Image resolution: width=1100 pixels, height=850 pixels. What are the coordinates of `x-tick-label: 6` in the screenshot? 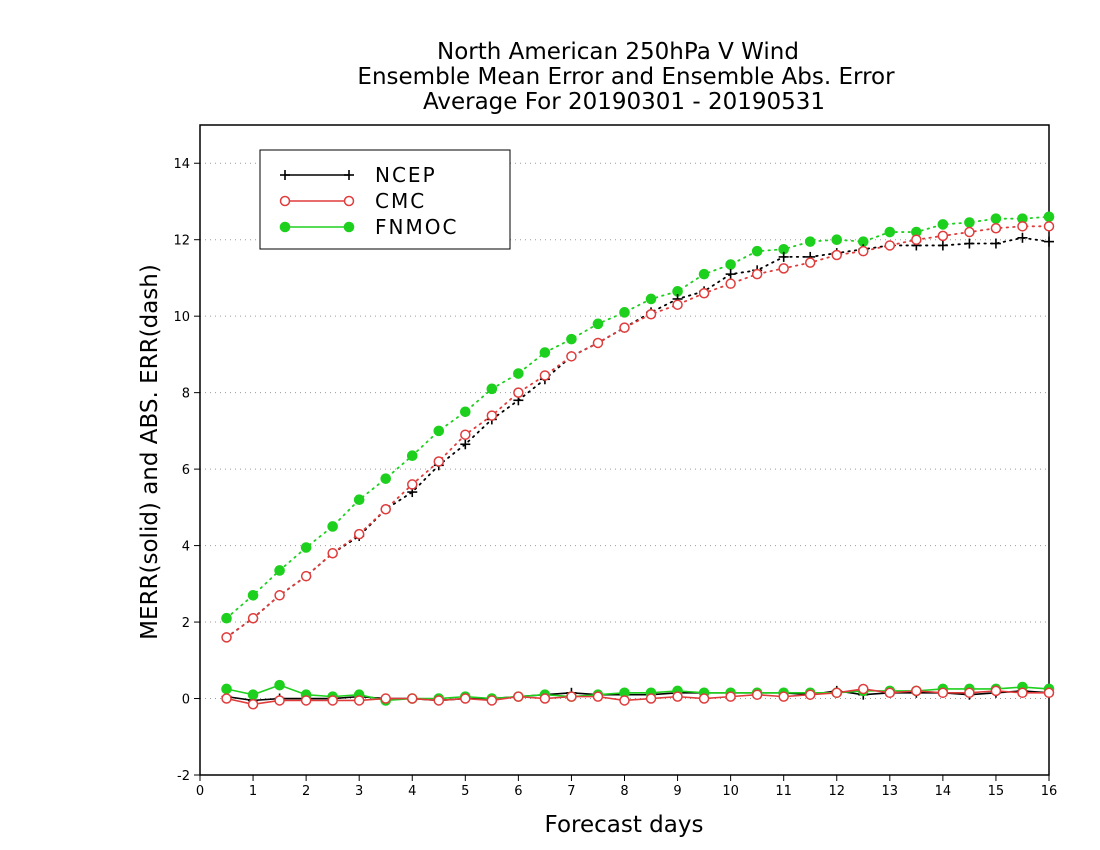 It's located at (518, 791).